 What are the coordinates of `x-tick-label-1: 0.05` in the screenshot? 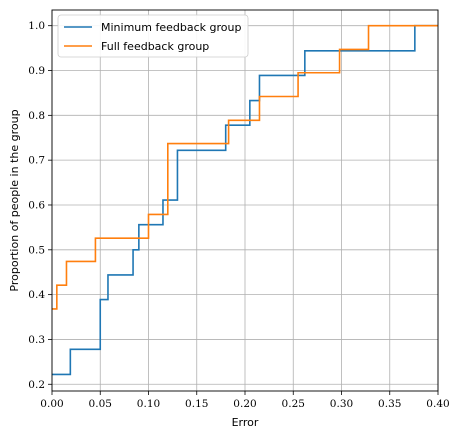 It's located at (100, 404).